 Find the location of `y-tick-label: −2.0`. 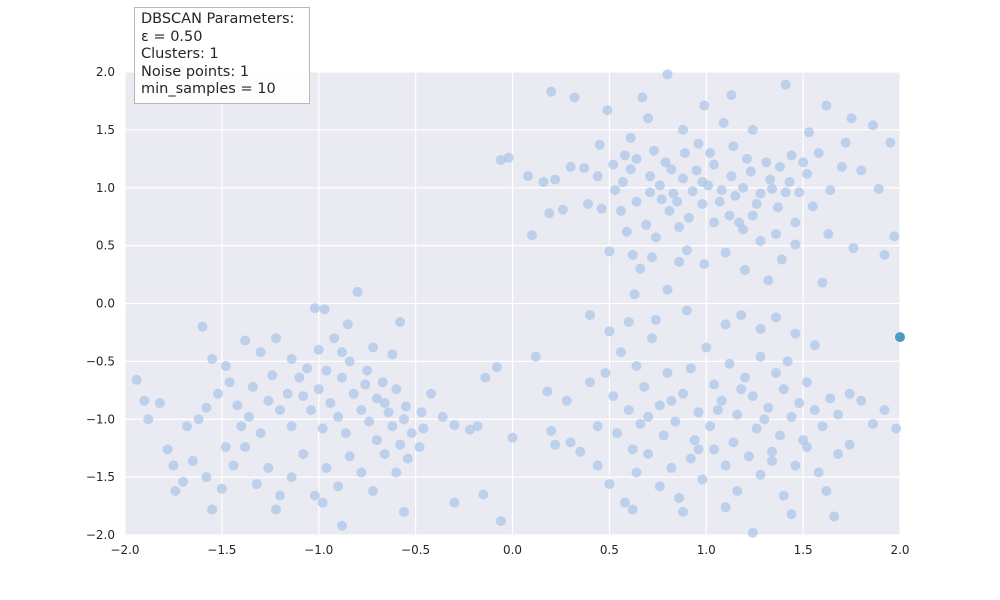

y-tick-label: −2.0 is located at coordinates (100, 535).